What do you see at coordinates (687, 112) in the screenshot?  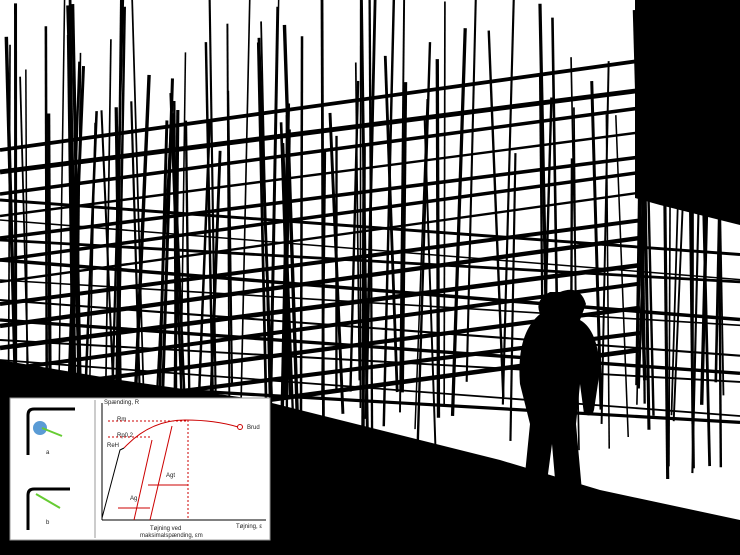 I see `building-block` at bounding box center [687, 112].